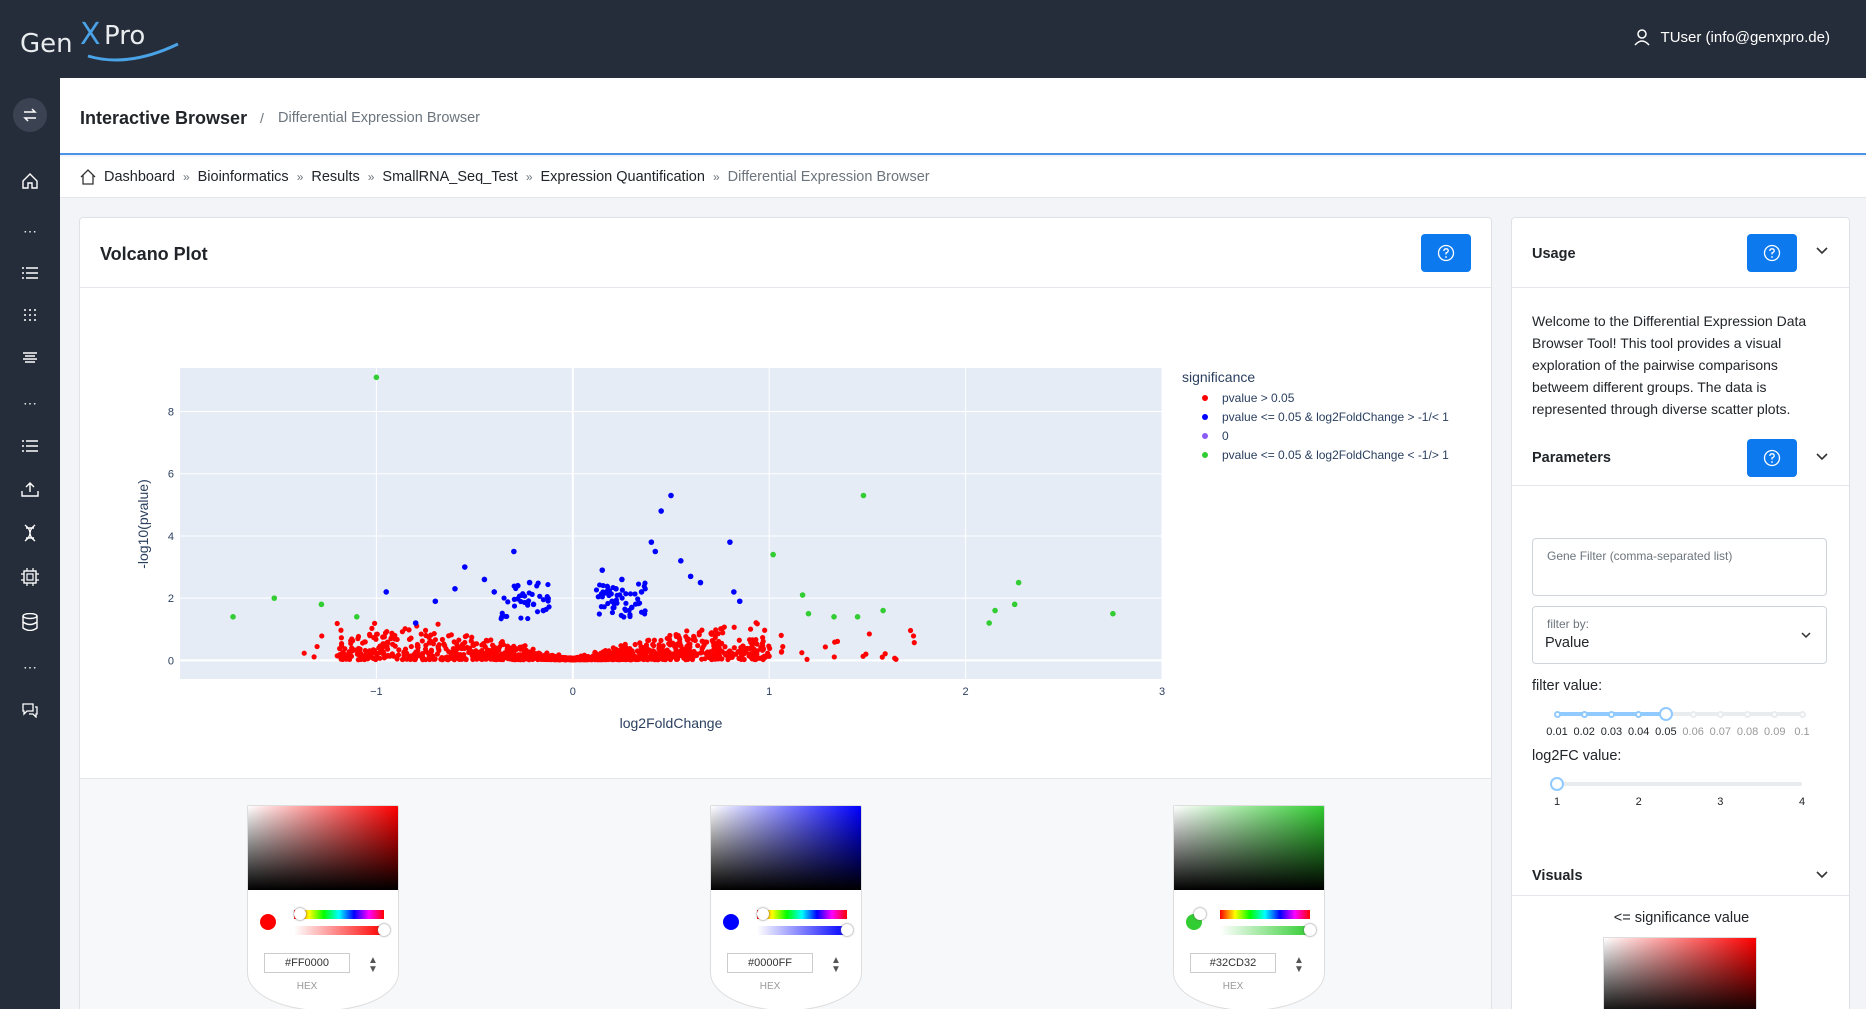 The height and width of the screenshot is (1009, 1866). I want to click on grid-icon, so click(30, 315).